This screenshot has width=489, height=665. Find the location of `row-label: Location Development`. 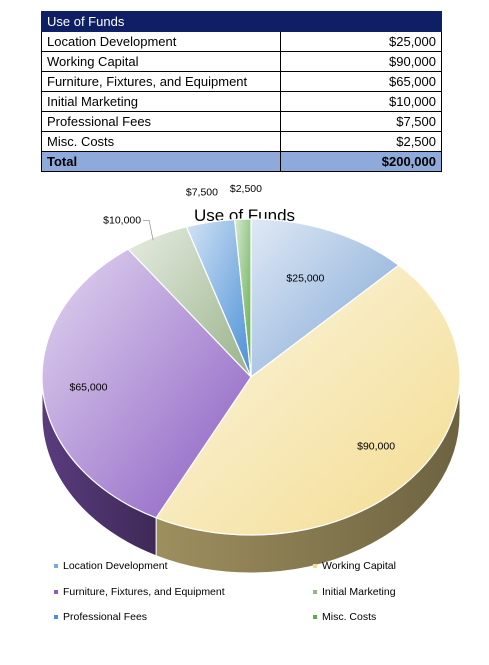

row-label: Location Development is located at coordinates (161, 41).